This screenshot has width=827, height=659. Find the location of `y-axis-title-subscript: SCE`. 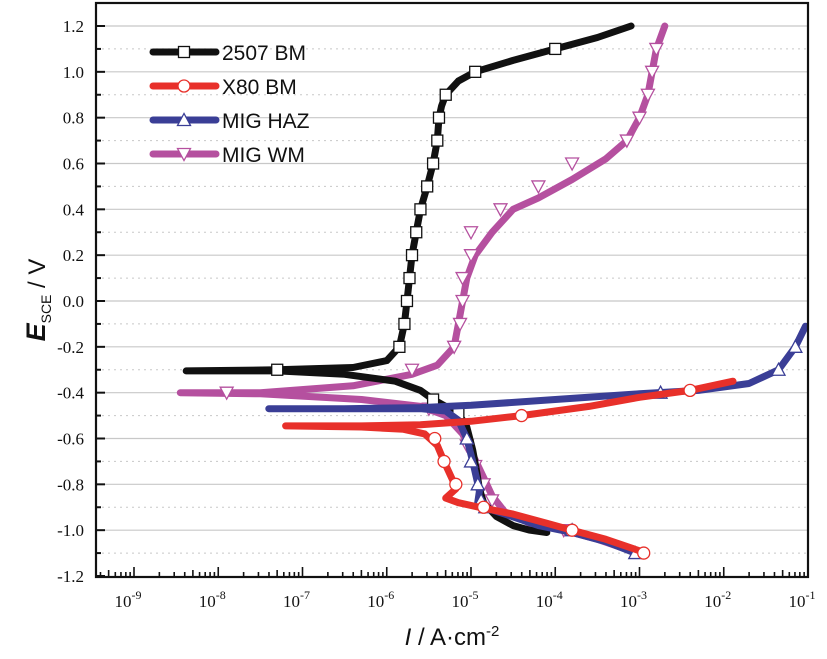

y-axis-title-subscript: SCE is located at coordinates (46, 309).